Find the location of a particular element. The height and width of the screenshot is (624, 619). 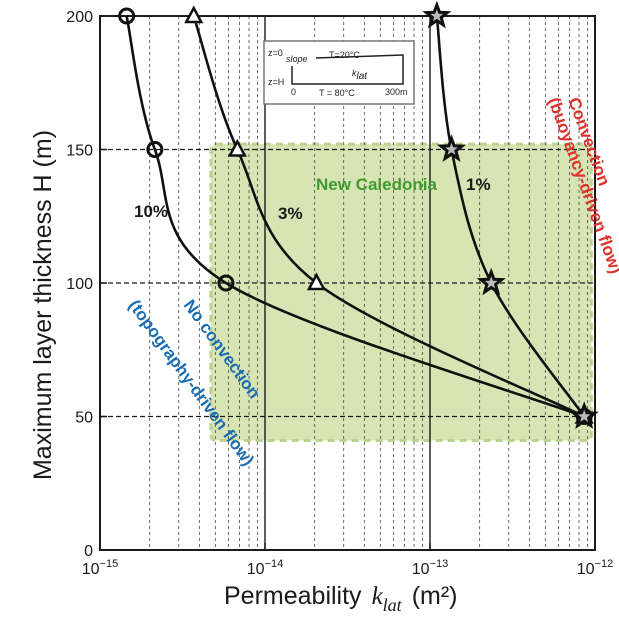

y-tick-label: 200 is located at coordinates (79, 17).